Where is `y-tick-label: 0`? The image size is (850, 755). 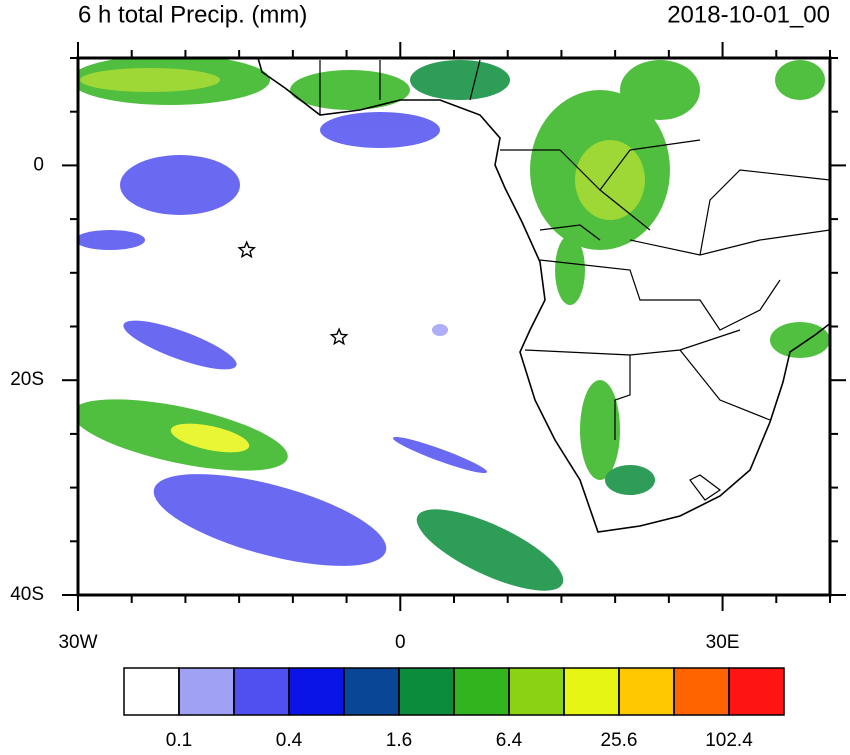
y-tick-label: 0 is located at coordinates (38, 164).